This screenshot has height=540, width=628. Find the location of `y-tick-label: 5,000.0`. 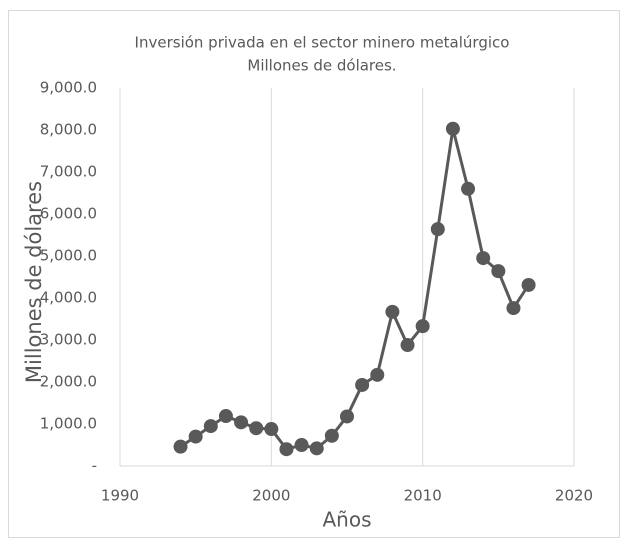

y-tick-label: 5,000.0 is located at coordinates (68, 256).